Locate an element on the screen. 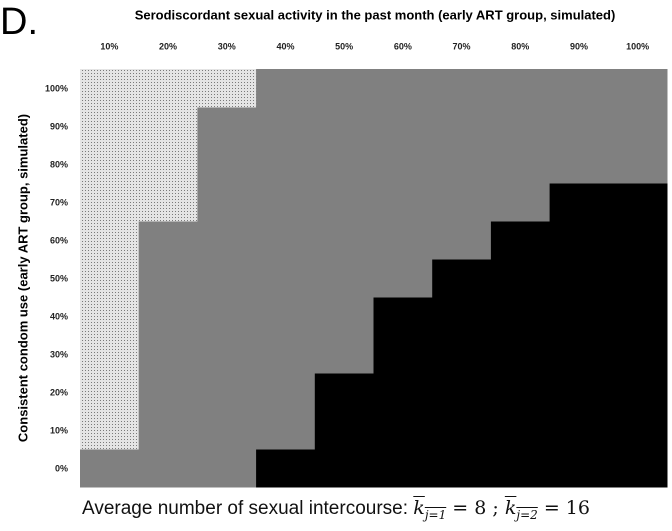 This screenshot has width=672, height=531. value: 8 is located at coordinates (480, 508).